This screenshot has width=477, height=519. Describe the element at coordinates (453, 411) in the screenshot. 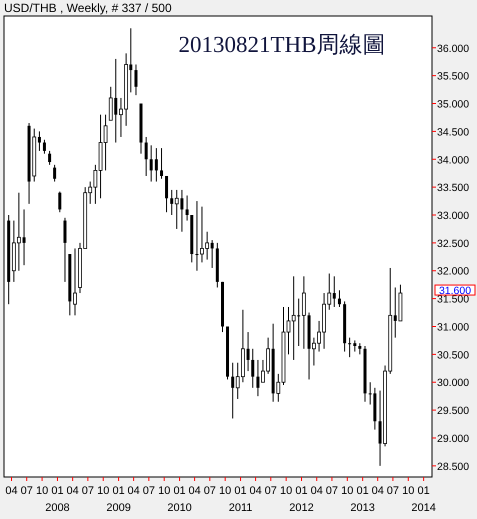

I see `y-tick-label: 29.500` at that location.